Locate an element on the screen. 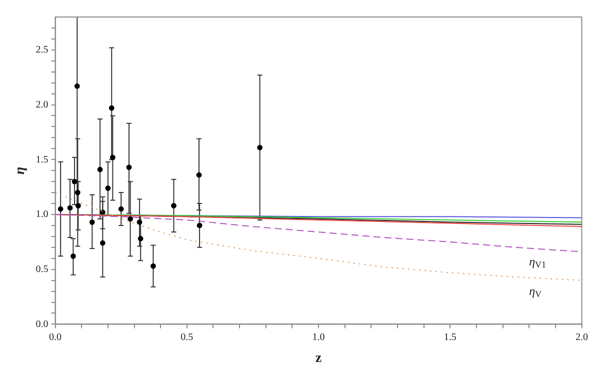 Image resolution: width=599 pixels, height=379 pixels. y-tick-label: 0.5 is located at coordinates (42, 269).